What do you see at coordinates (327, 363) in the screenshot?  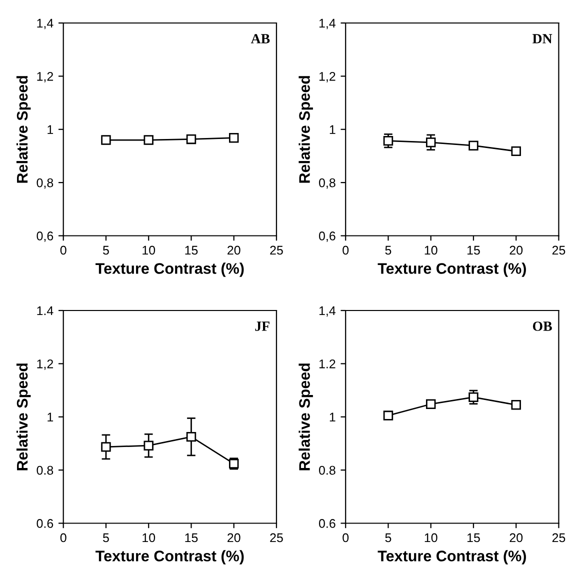 I see `y-tick-label: 1.2` at bounding box center [327, 363].